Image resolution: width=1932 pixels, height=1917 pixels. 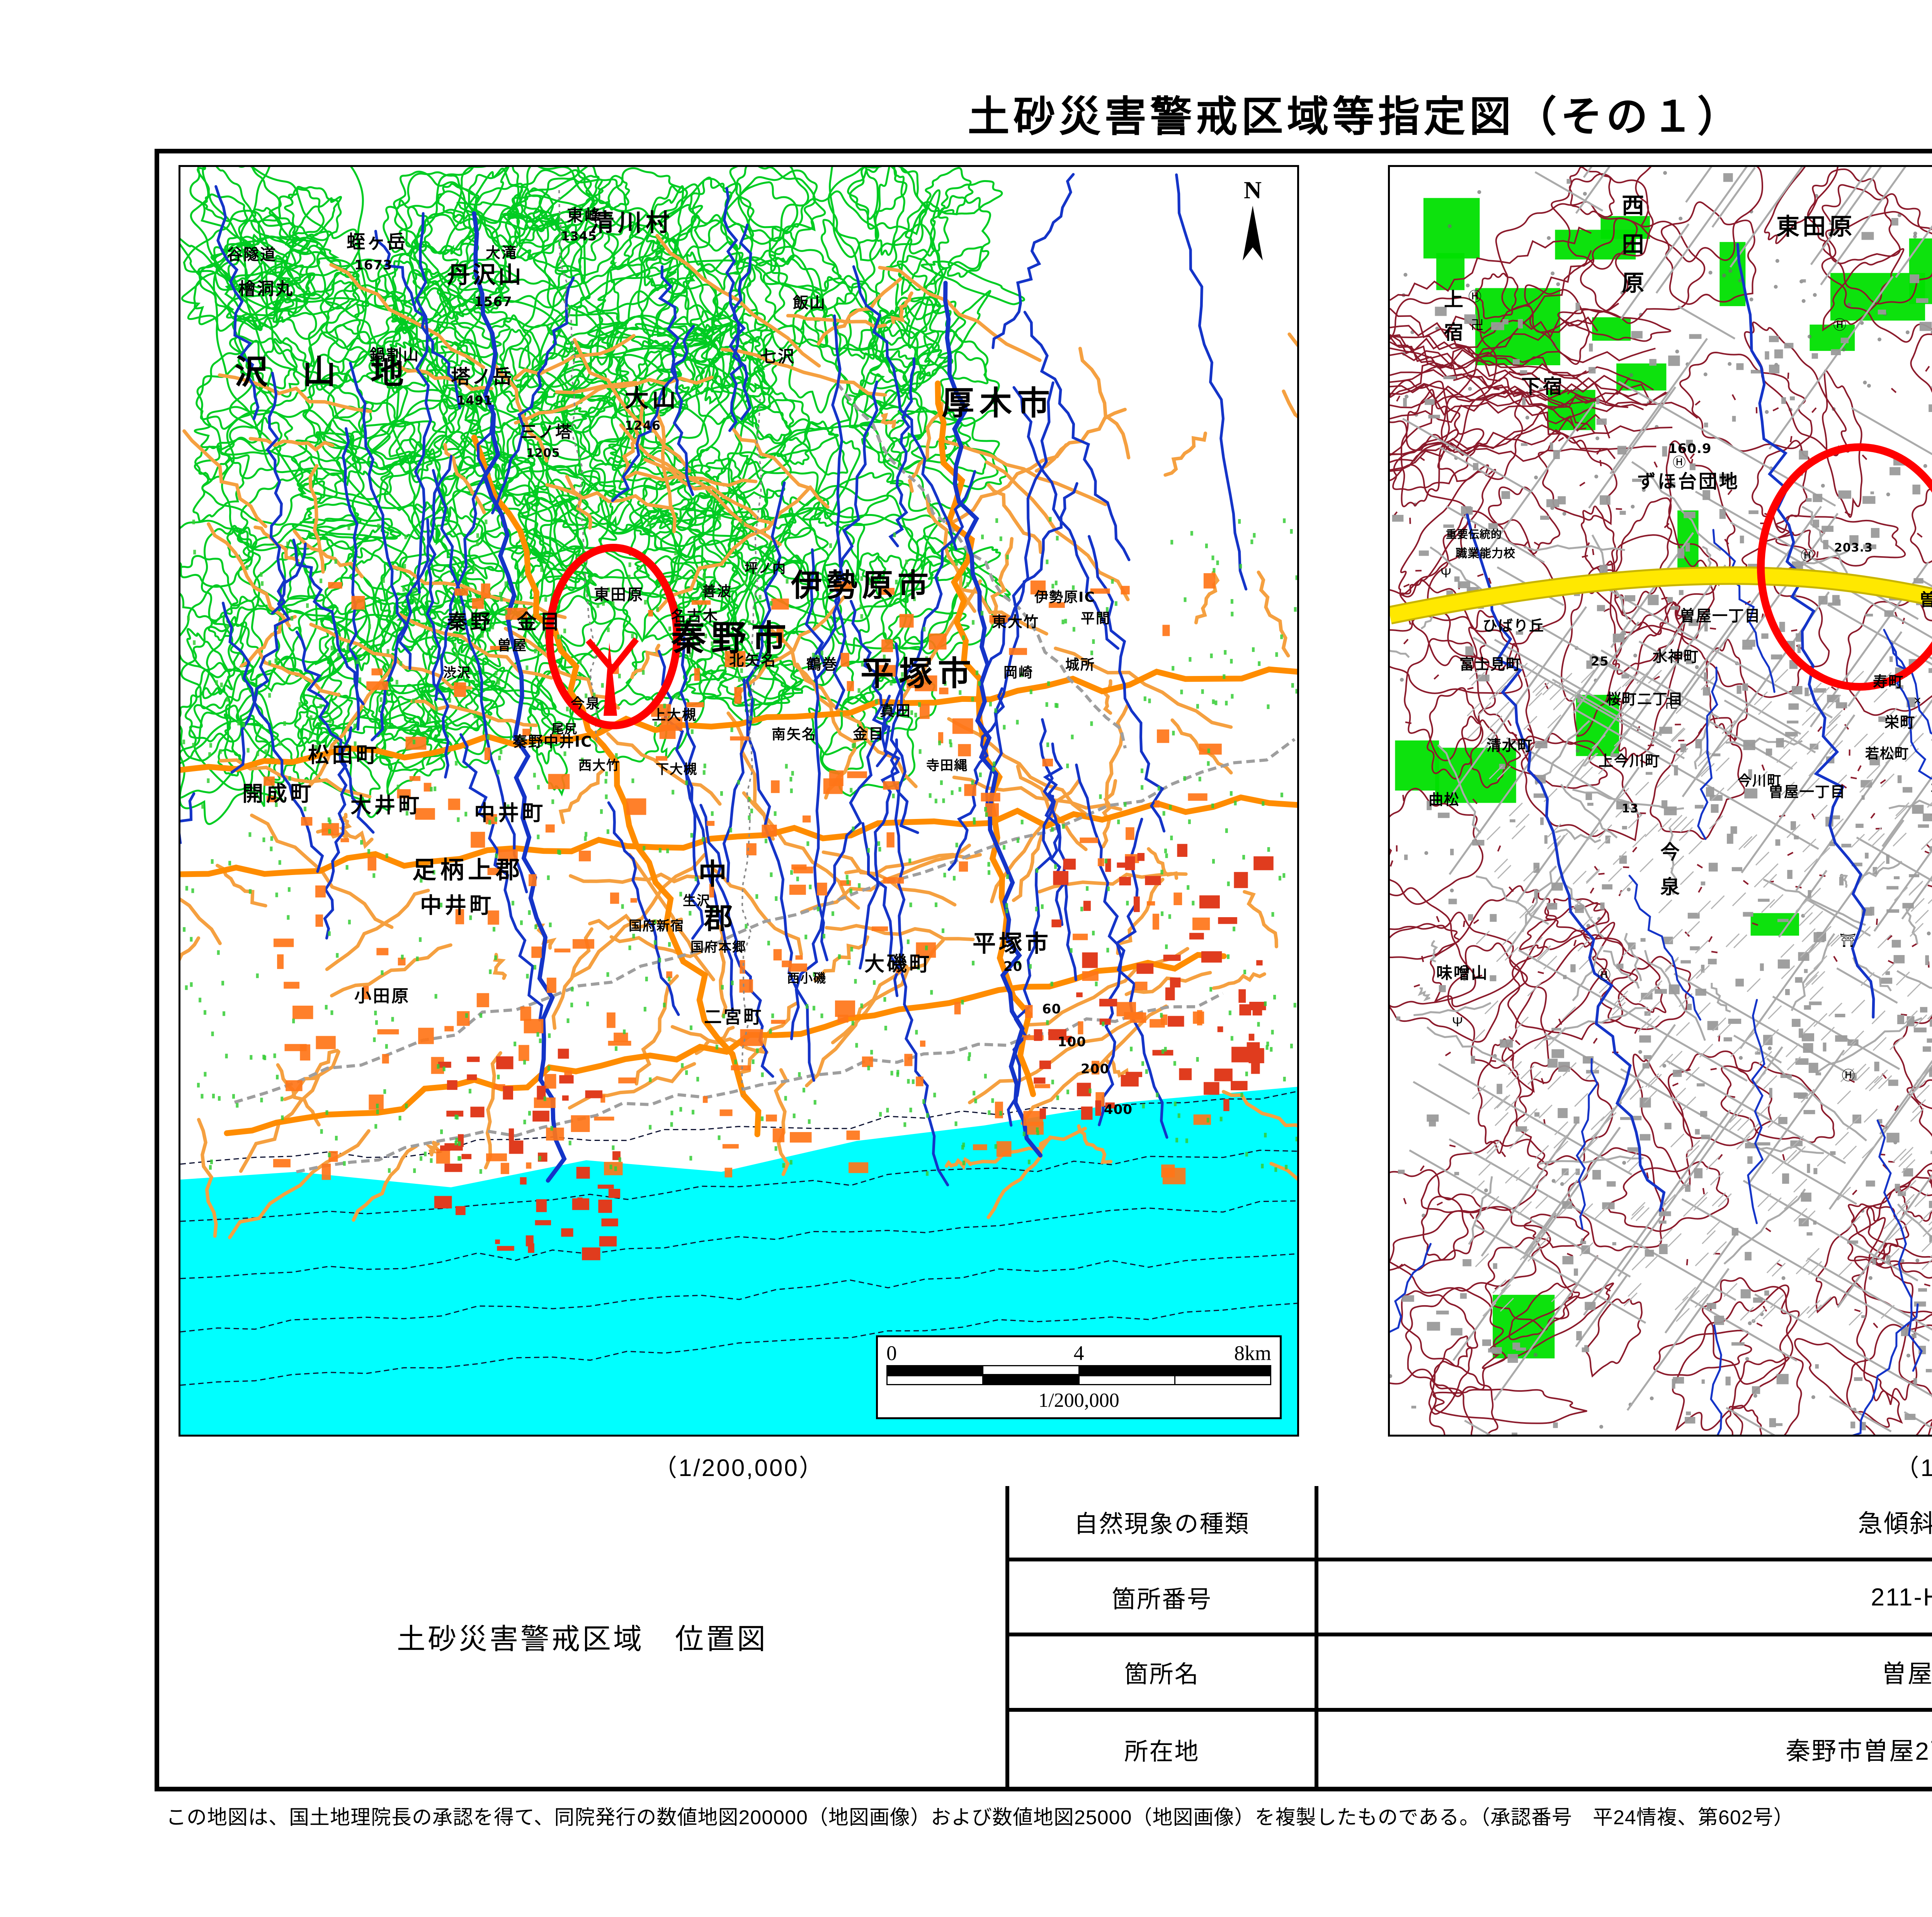 I want to click on info-key-phenomenon-type: 自然現象の種類, so click(x=1163, y=1522).